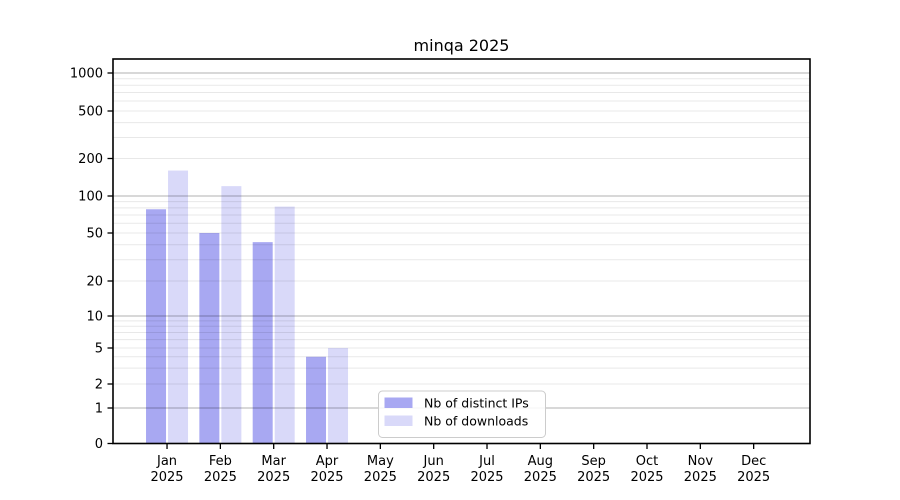 Image resolution: width=900 pixels, height=500 pixels. I want to click on chart-title: minqa 2025, so click(462, 45).